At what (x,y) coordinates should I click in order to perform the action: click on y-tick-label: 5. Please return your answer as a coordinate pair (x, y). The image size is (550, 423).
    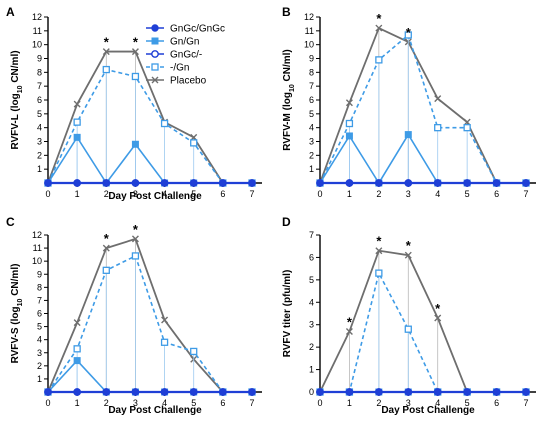
    Looking at the image, I should click on (311, 114).